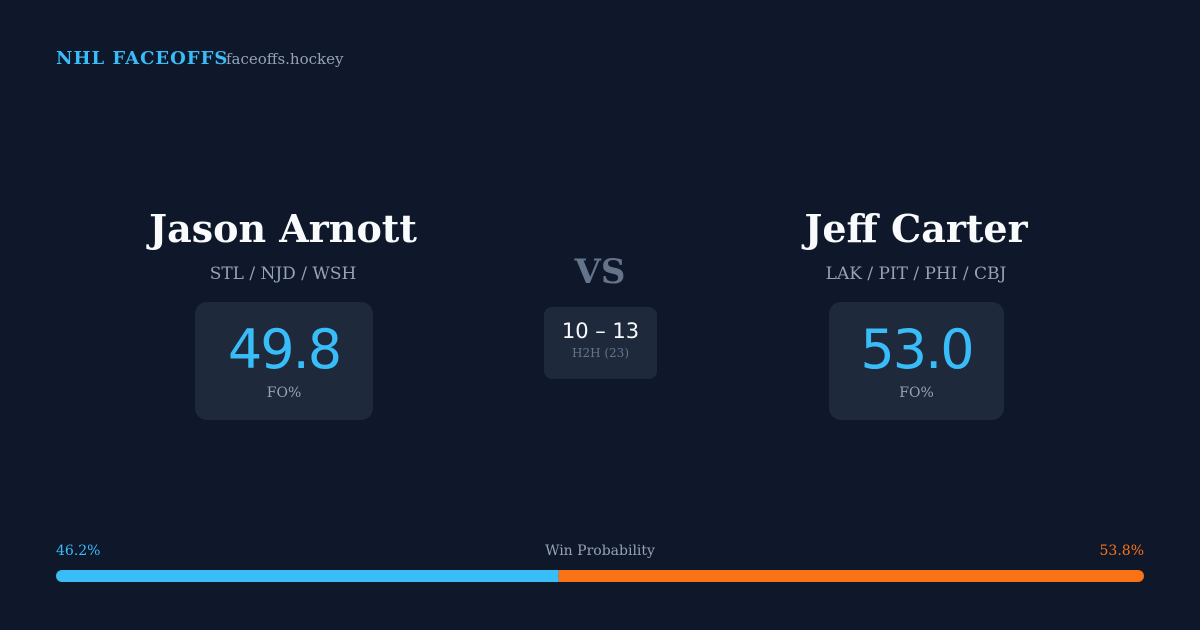 The width and height of the screenshot is (1200, 630). What do you see at coordinates (283, 274) in the screenshot?
I see `player-teams: STL / NJD / WSH` at bounding box center [283, 274].